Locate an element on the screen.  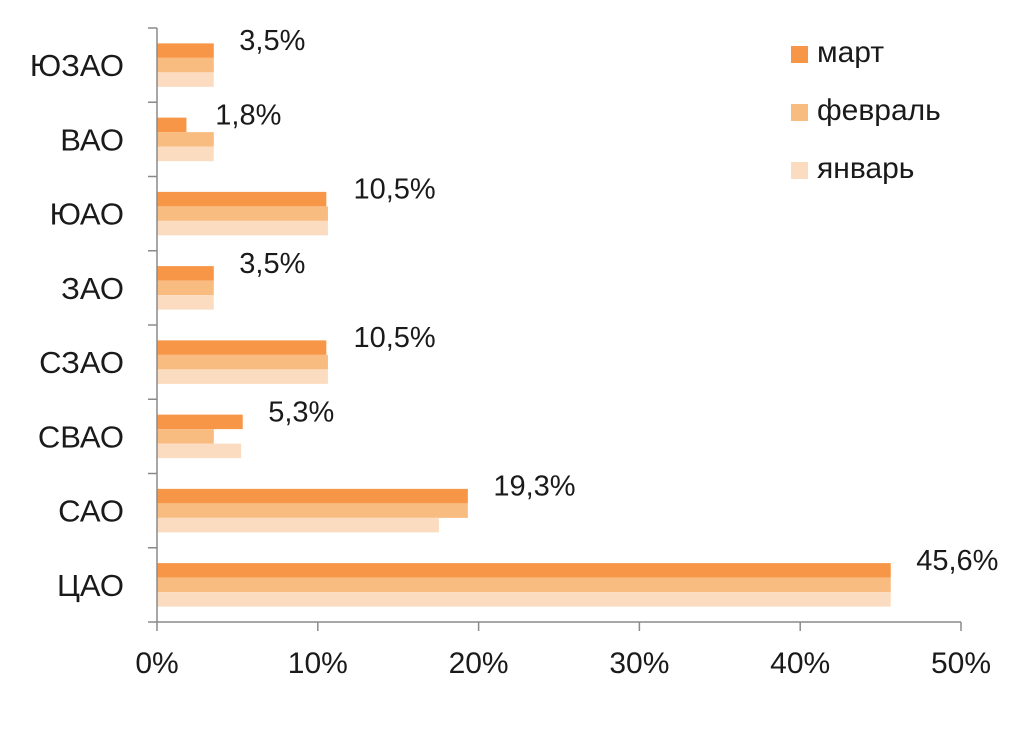
x-tick-label: 30% is located at coordinates (639, 663).